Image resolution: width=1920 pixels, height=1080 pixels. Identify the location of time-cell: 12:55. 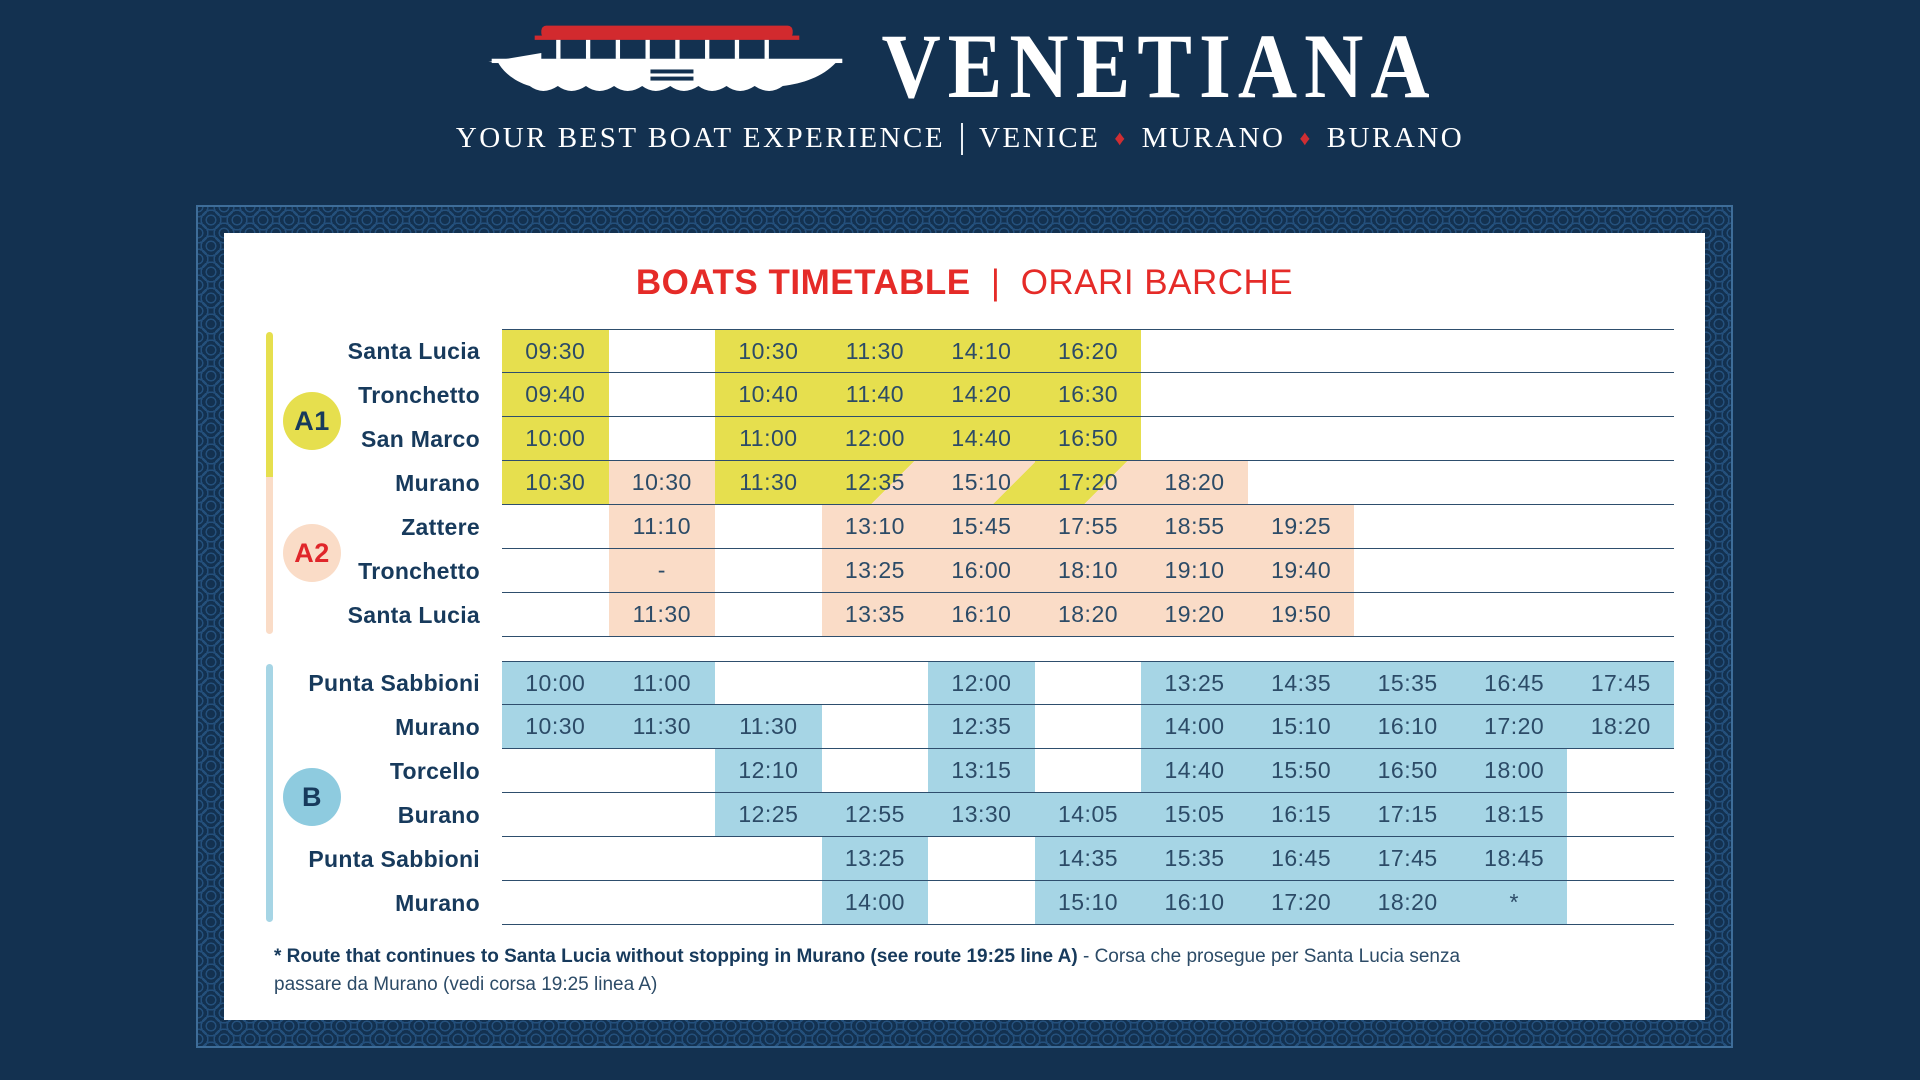
(875, 814).